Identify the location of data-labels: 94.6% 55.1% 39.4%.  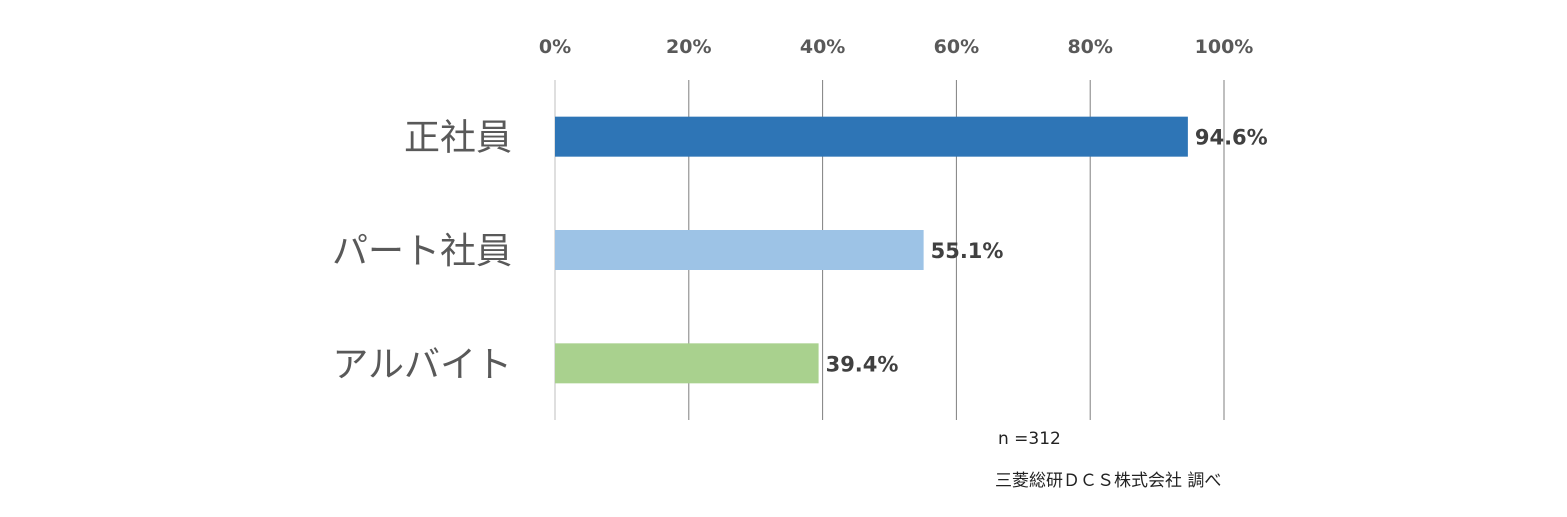
(1047, 251).